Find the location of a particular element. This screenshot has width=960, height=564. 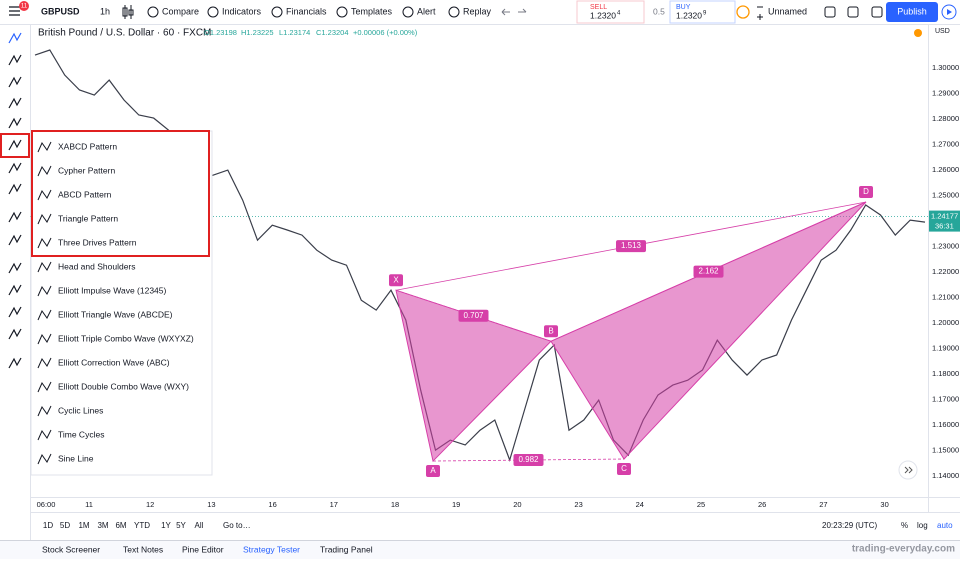

sell-box is located at coordinates (610, 12).